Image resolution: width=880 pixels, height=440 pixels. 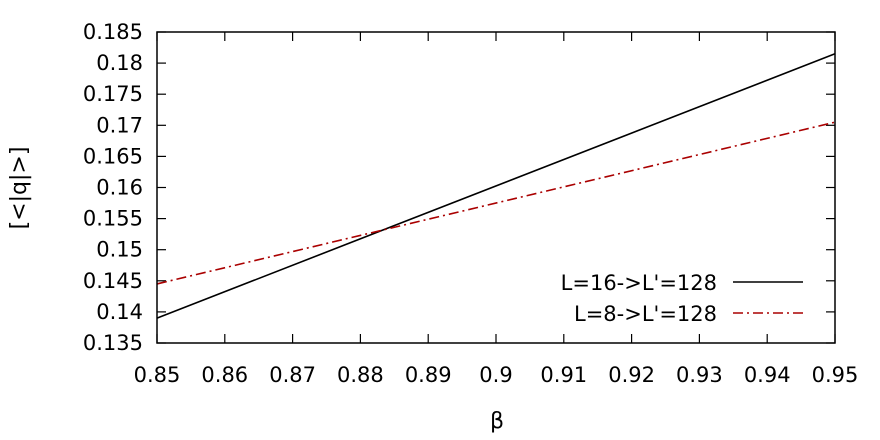 I want to click on y-axis-label: [<|q|>], so click(x=19, y=188).